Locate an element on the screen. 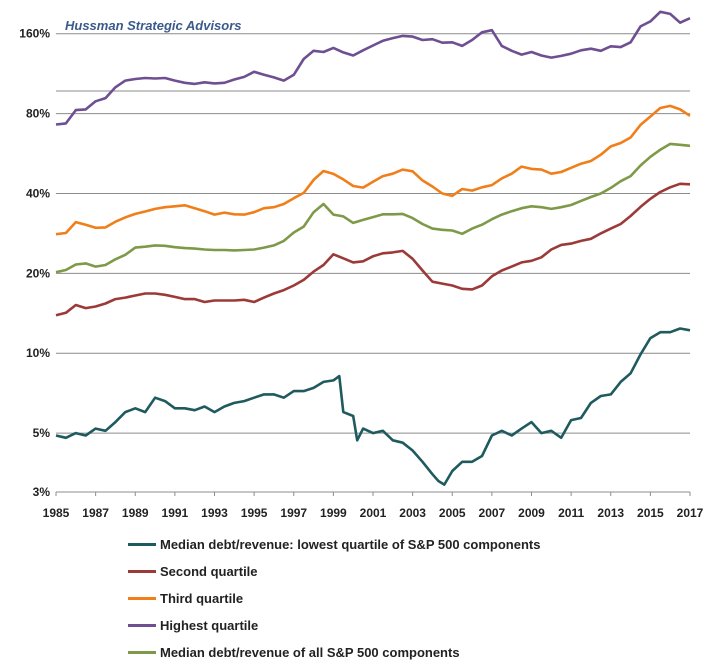 Image resolution: width=704 pixels, height=672 pixels. x-tick-label: 1997 is located at coordinates (293, 513).